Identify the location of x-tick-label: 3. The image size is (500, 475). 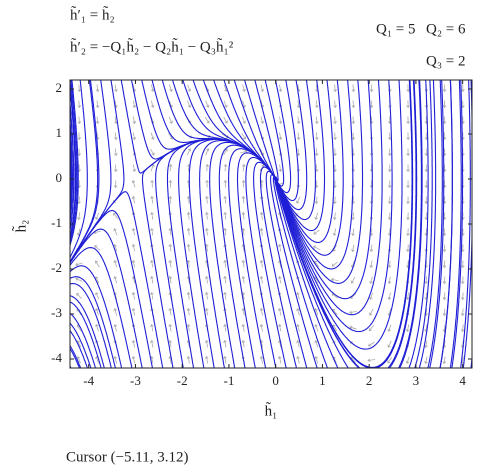
(416, 380).